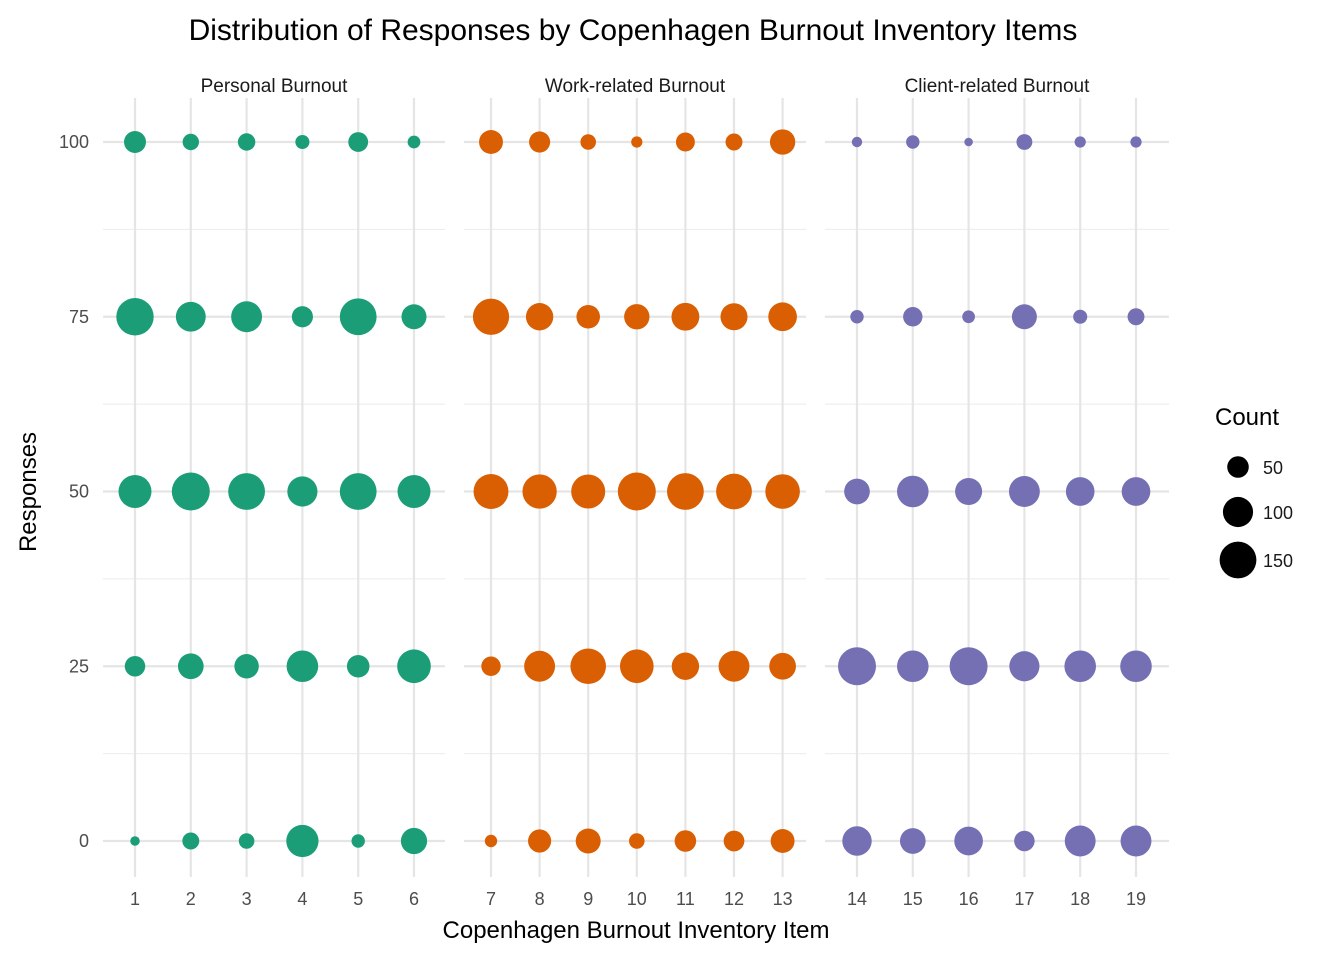  What do you see at coordinates (635, 86) in the screenshot?
I see `facet-strip-label: Work-related Burnout` at bounding box center [635, 86].